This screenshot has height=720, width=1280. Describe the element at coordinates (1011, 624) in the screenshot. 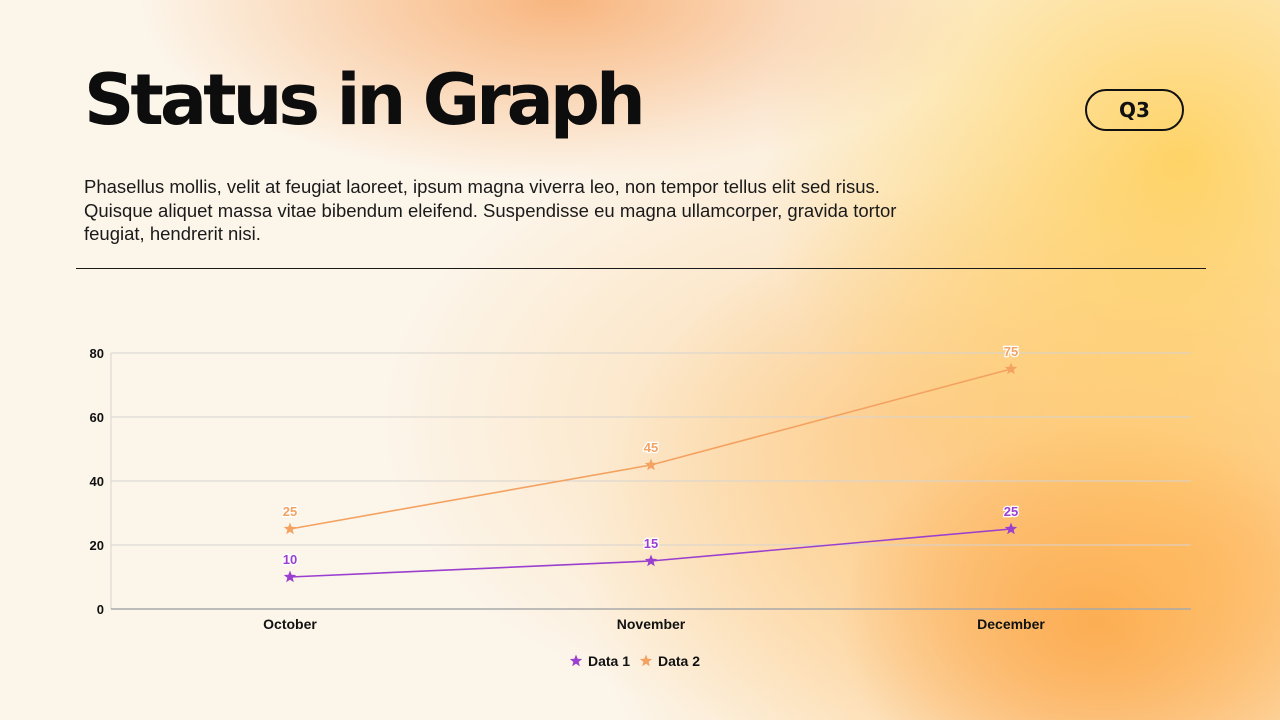

I see `x-tick-label: December` at that location.